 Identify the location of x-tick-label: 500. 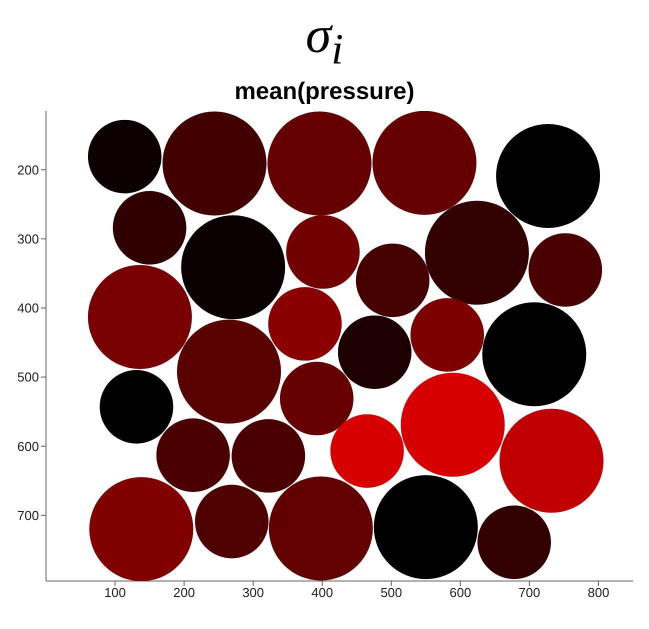
(391, 593).